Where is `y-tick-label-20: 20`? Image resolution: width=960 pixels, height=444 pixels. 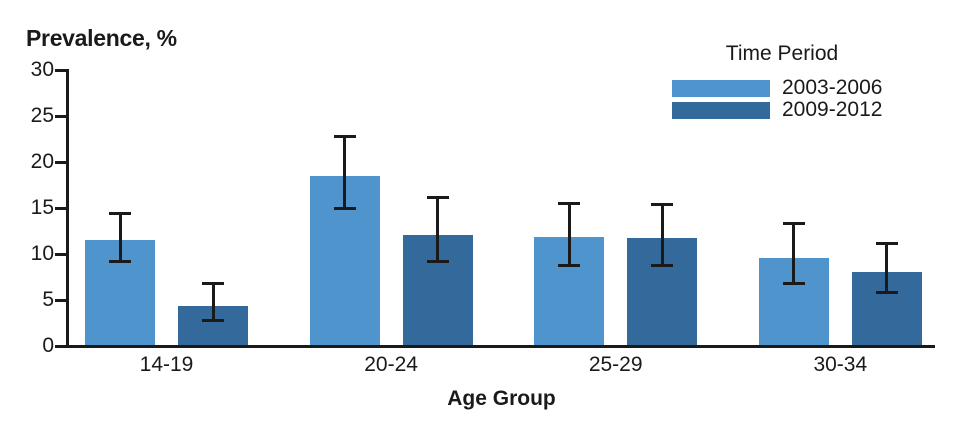 y-tick-label-20: 20 is located at coordinates (42, 161).